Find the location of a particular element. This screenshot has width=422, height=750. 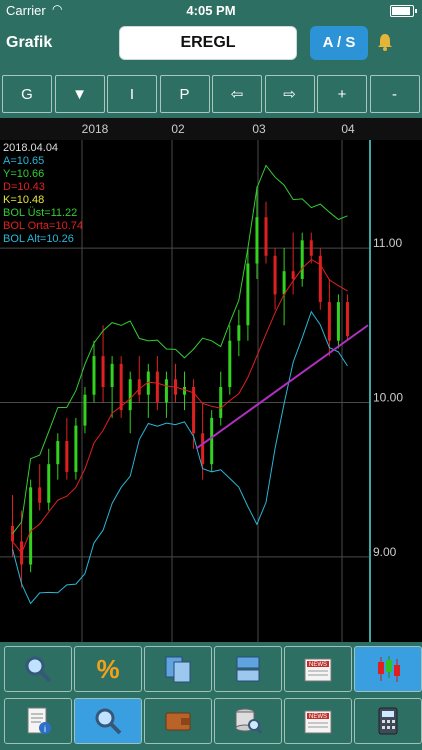

candlestick-chart-button is located at coordinates (388, 669).